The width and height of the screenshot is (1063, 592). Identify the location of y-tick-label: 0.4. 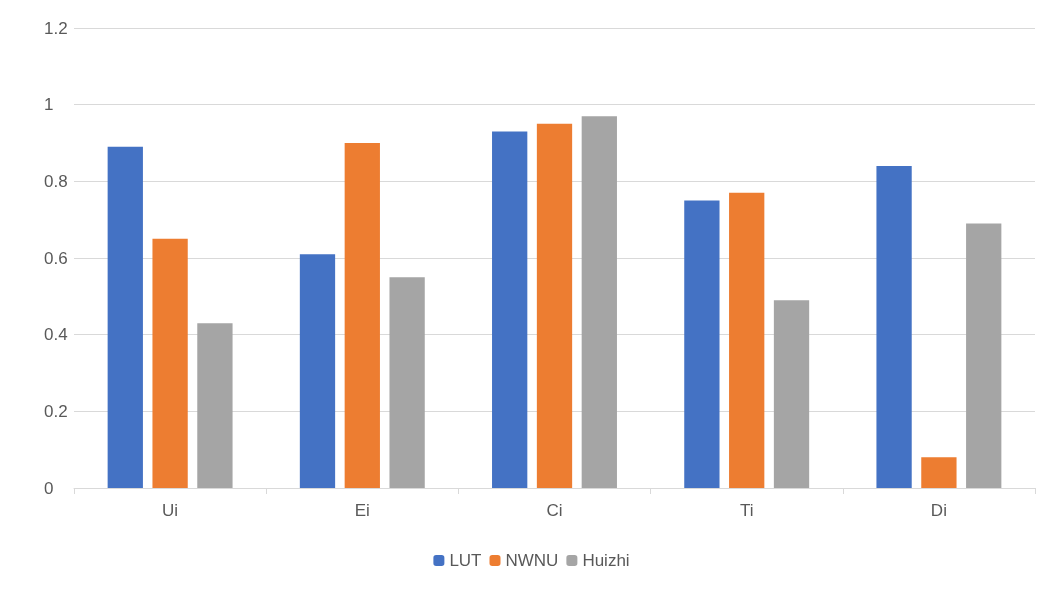
(56, 335).